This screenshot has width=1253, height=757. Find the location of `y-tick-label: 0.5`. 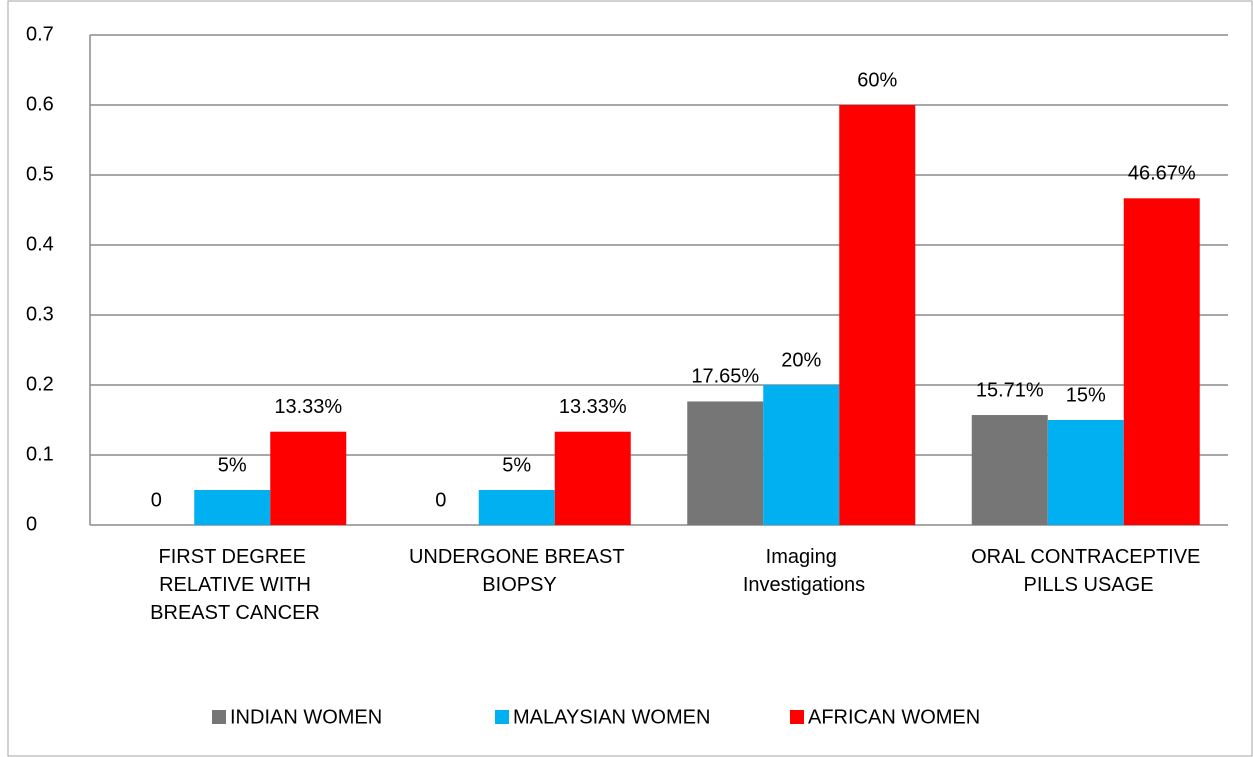

y-tick-label: 0.5 is located at coordinates (40, 174).